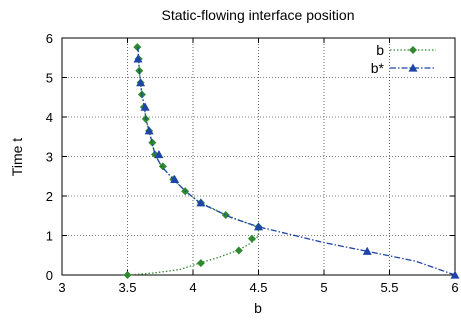 The width and height of the screenshot is (461, 321). Describe the element at coordinates (17, 157) in the screenshot. I see `y-axis-title: Time t` at that location.